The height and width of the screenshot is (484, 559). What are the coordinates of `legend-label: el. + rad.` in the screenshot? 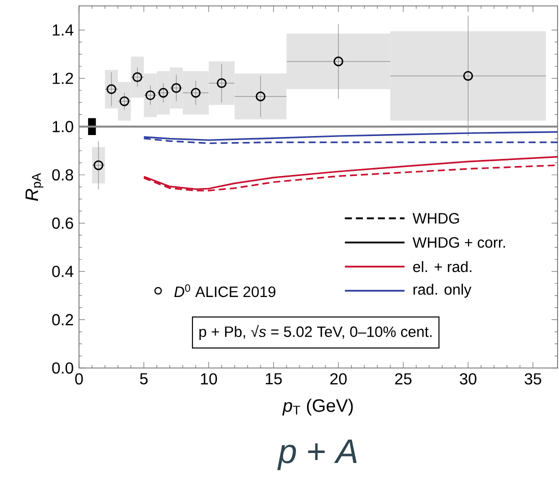 It's located at (442, 266).